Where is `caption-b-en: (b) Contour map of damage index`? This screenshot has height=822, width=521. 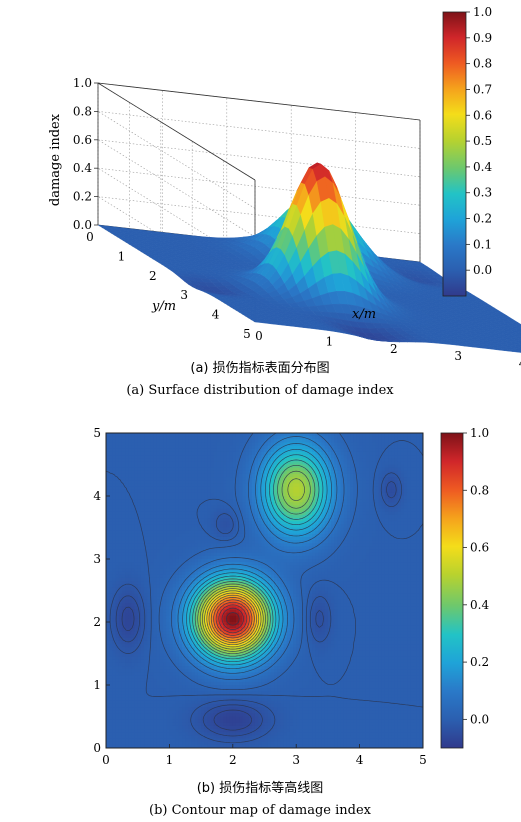 caption-b-en: (b) Contour map of damage index is located at coordinates (260, 810).